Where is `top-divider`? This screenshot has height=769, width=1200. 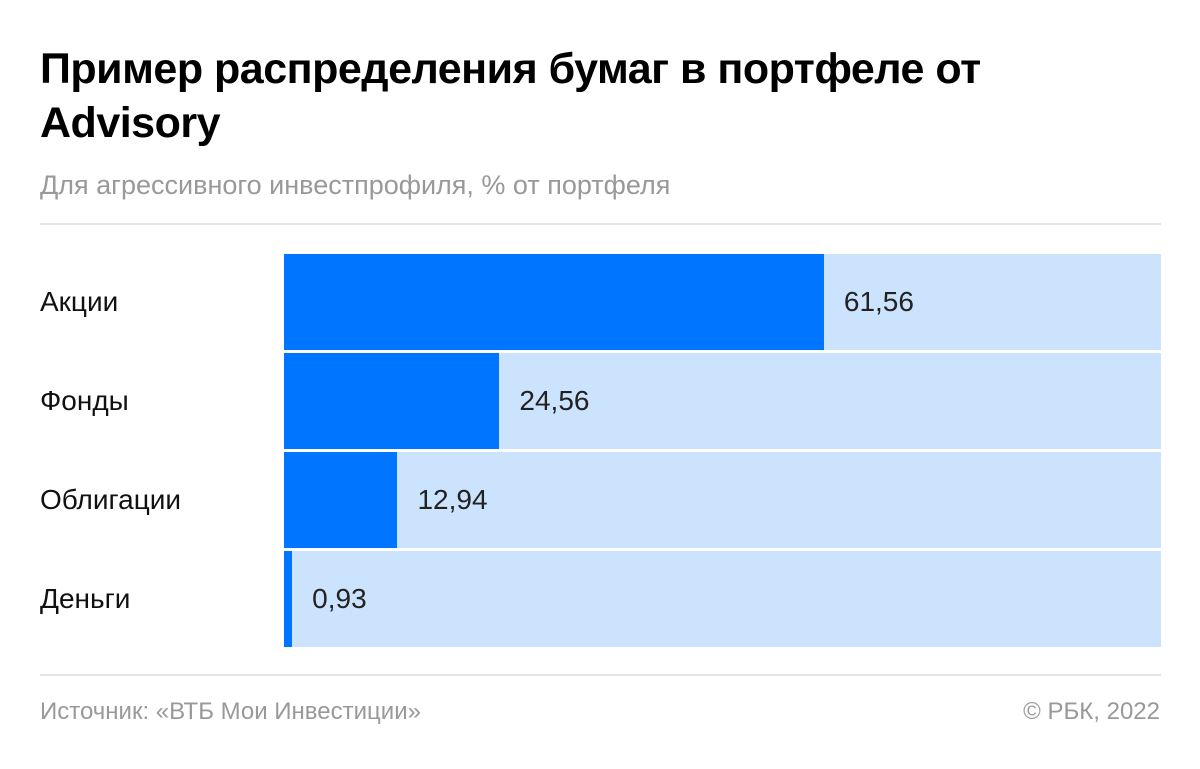 top-divider is located at coordinates (600, 224).